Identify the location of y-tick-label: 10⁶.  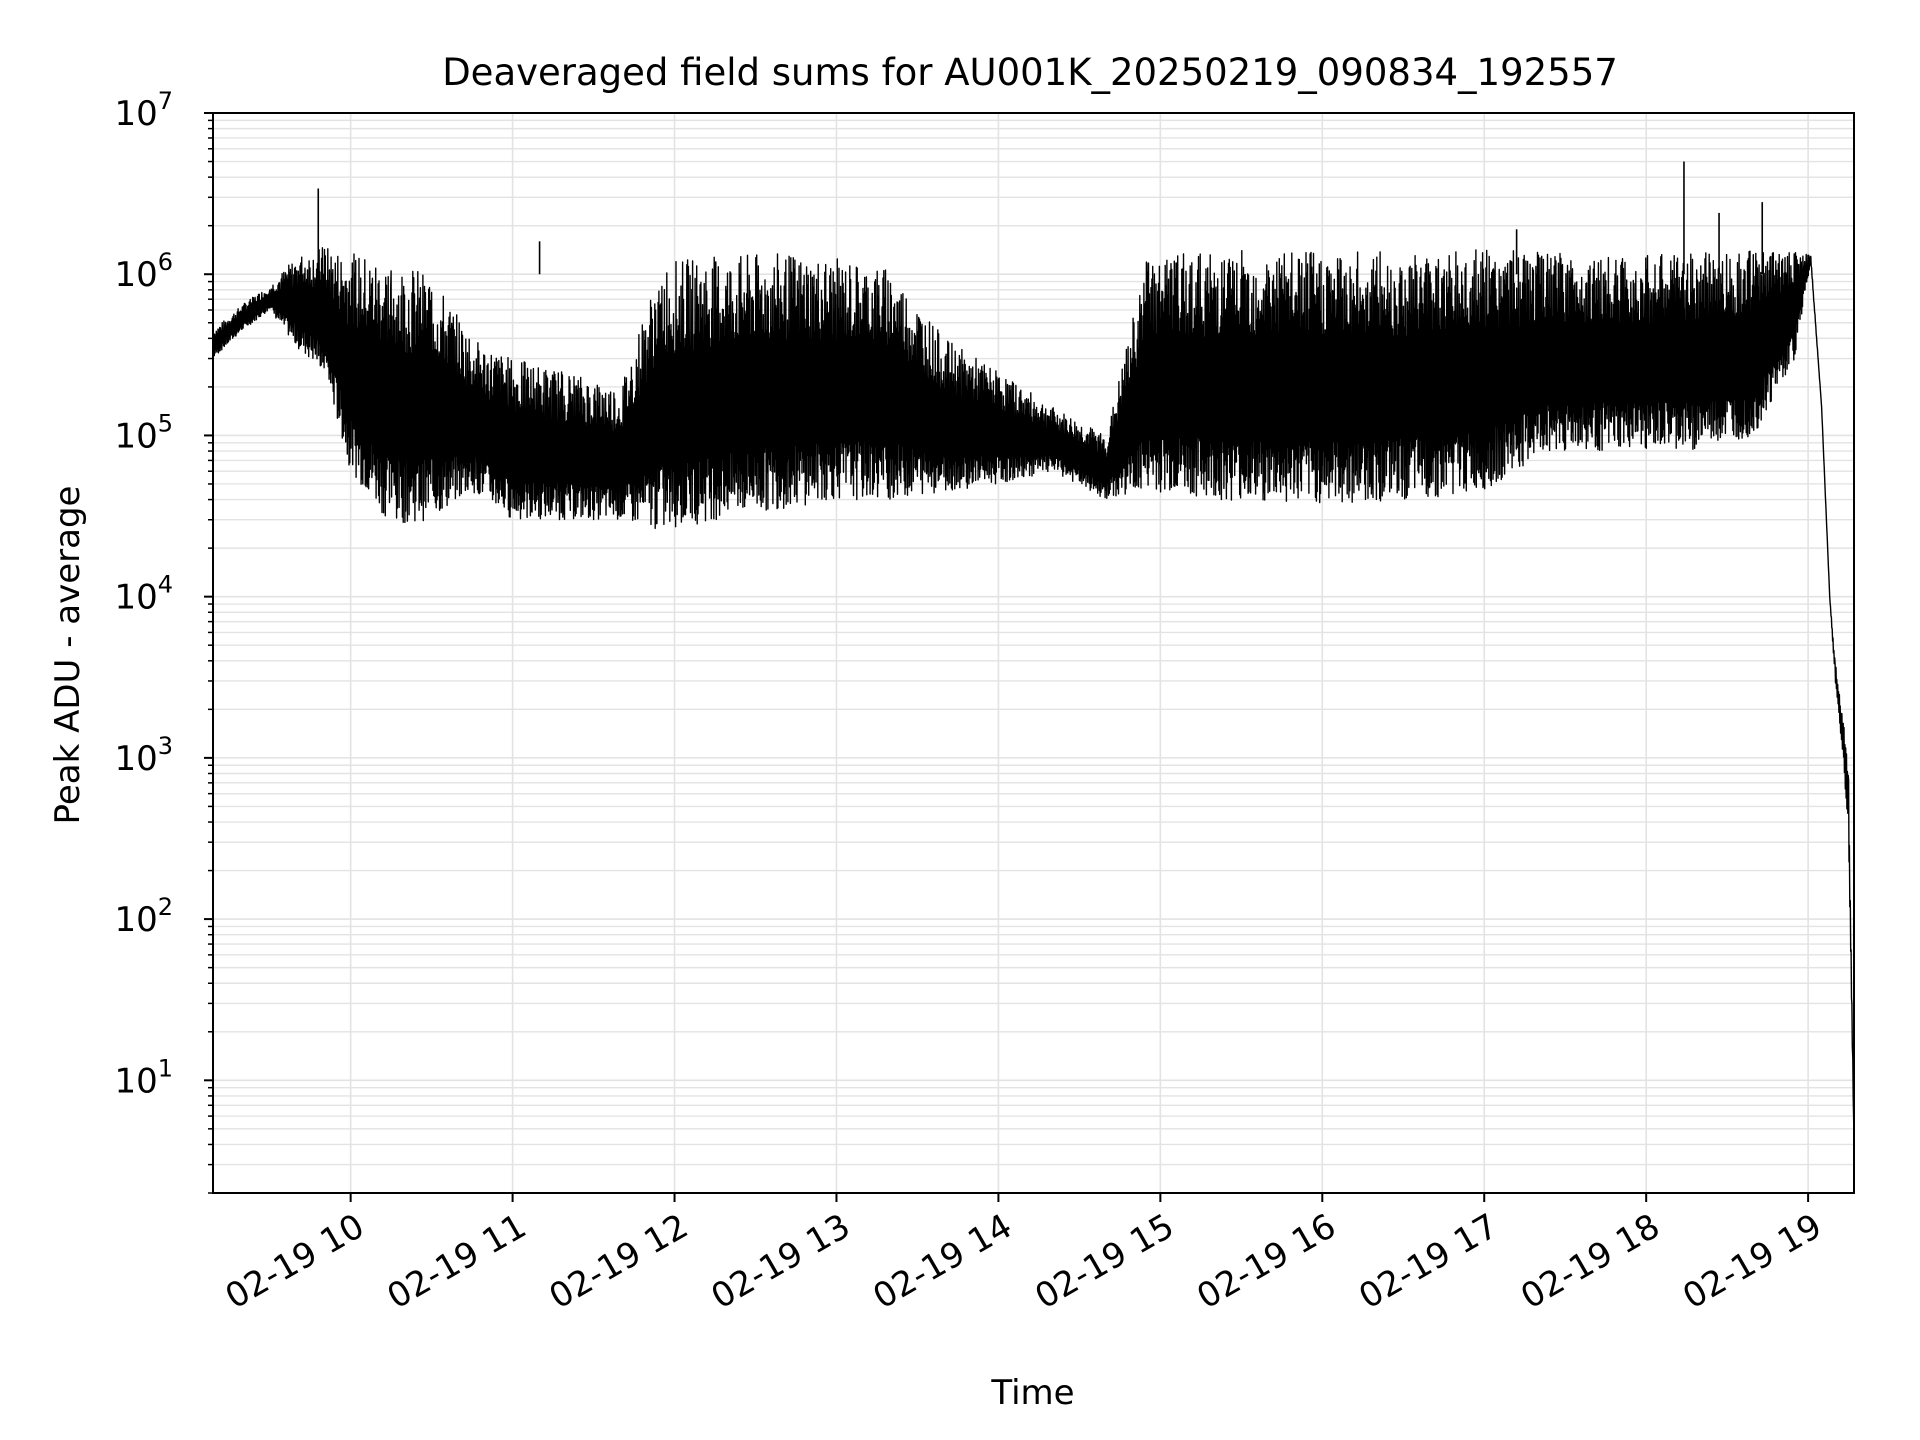
(143, 271).